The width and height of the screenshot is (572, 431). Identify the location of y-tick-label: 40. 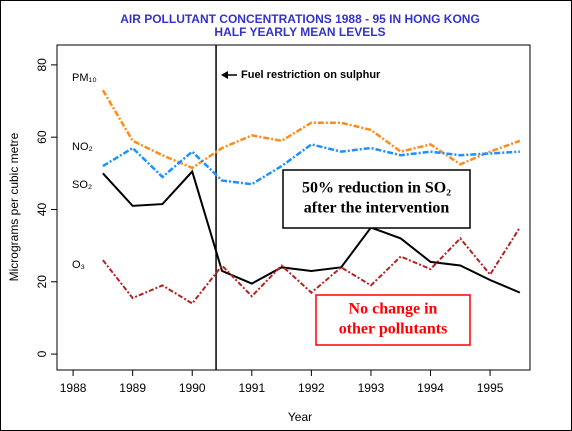
(42, 209).